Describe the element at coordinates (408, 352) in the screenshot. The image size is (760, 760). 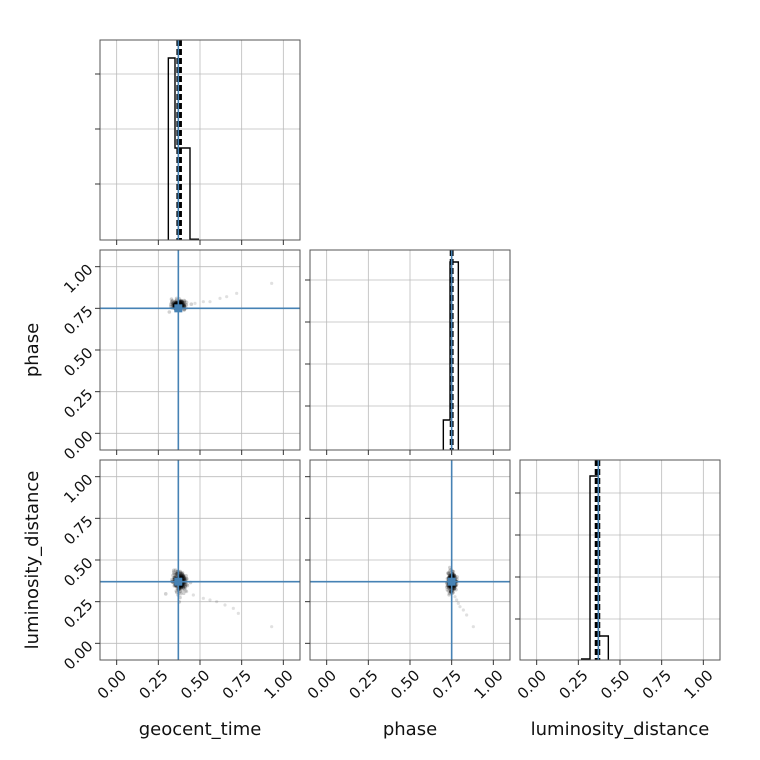
I see `histogram-phase` at that location.